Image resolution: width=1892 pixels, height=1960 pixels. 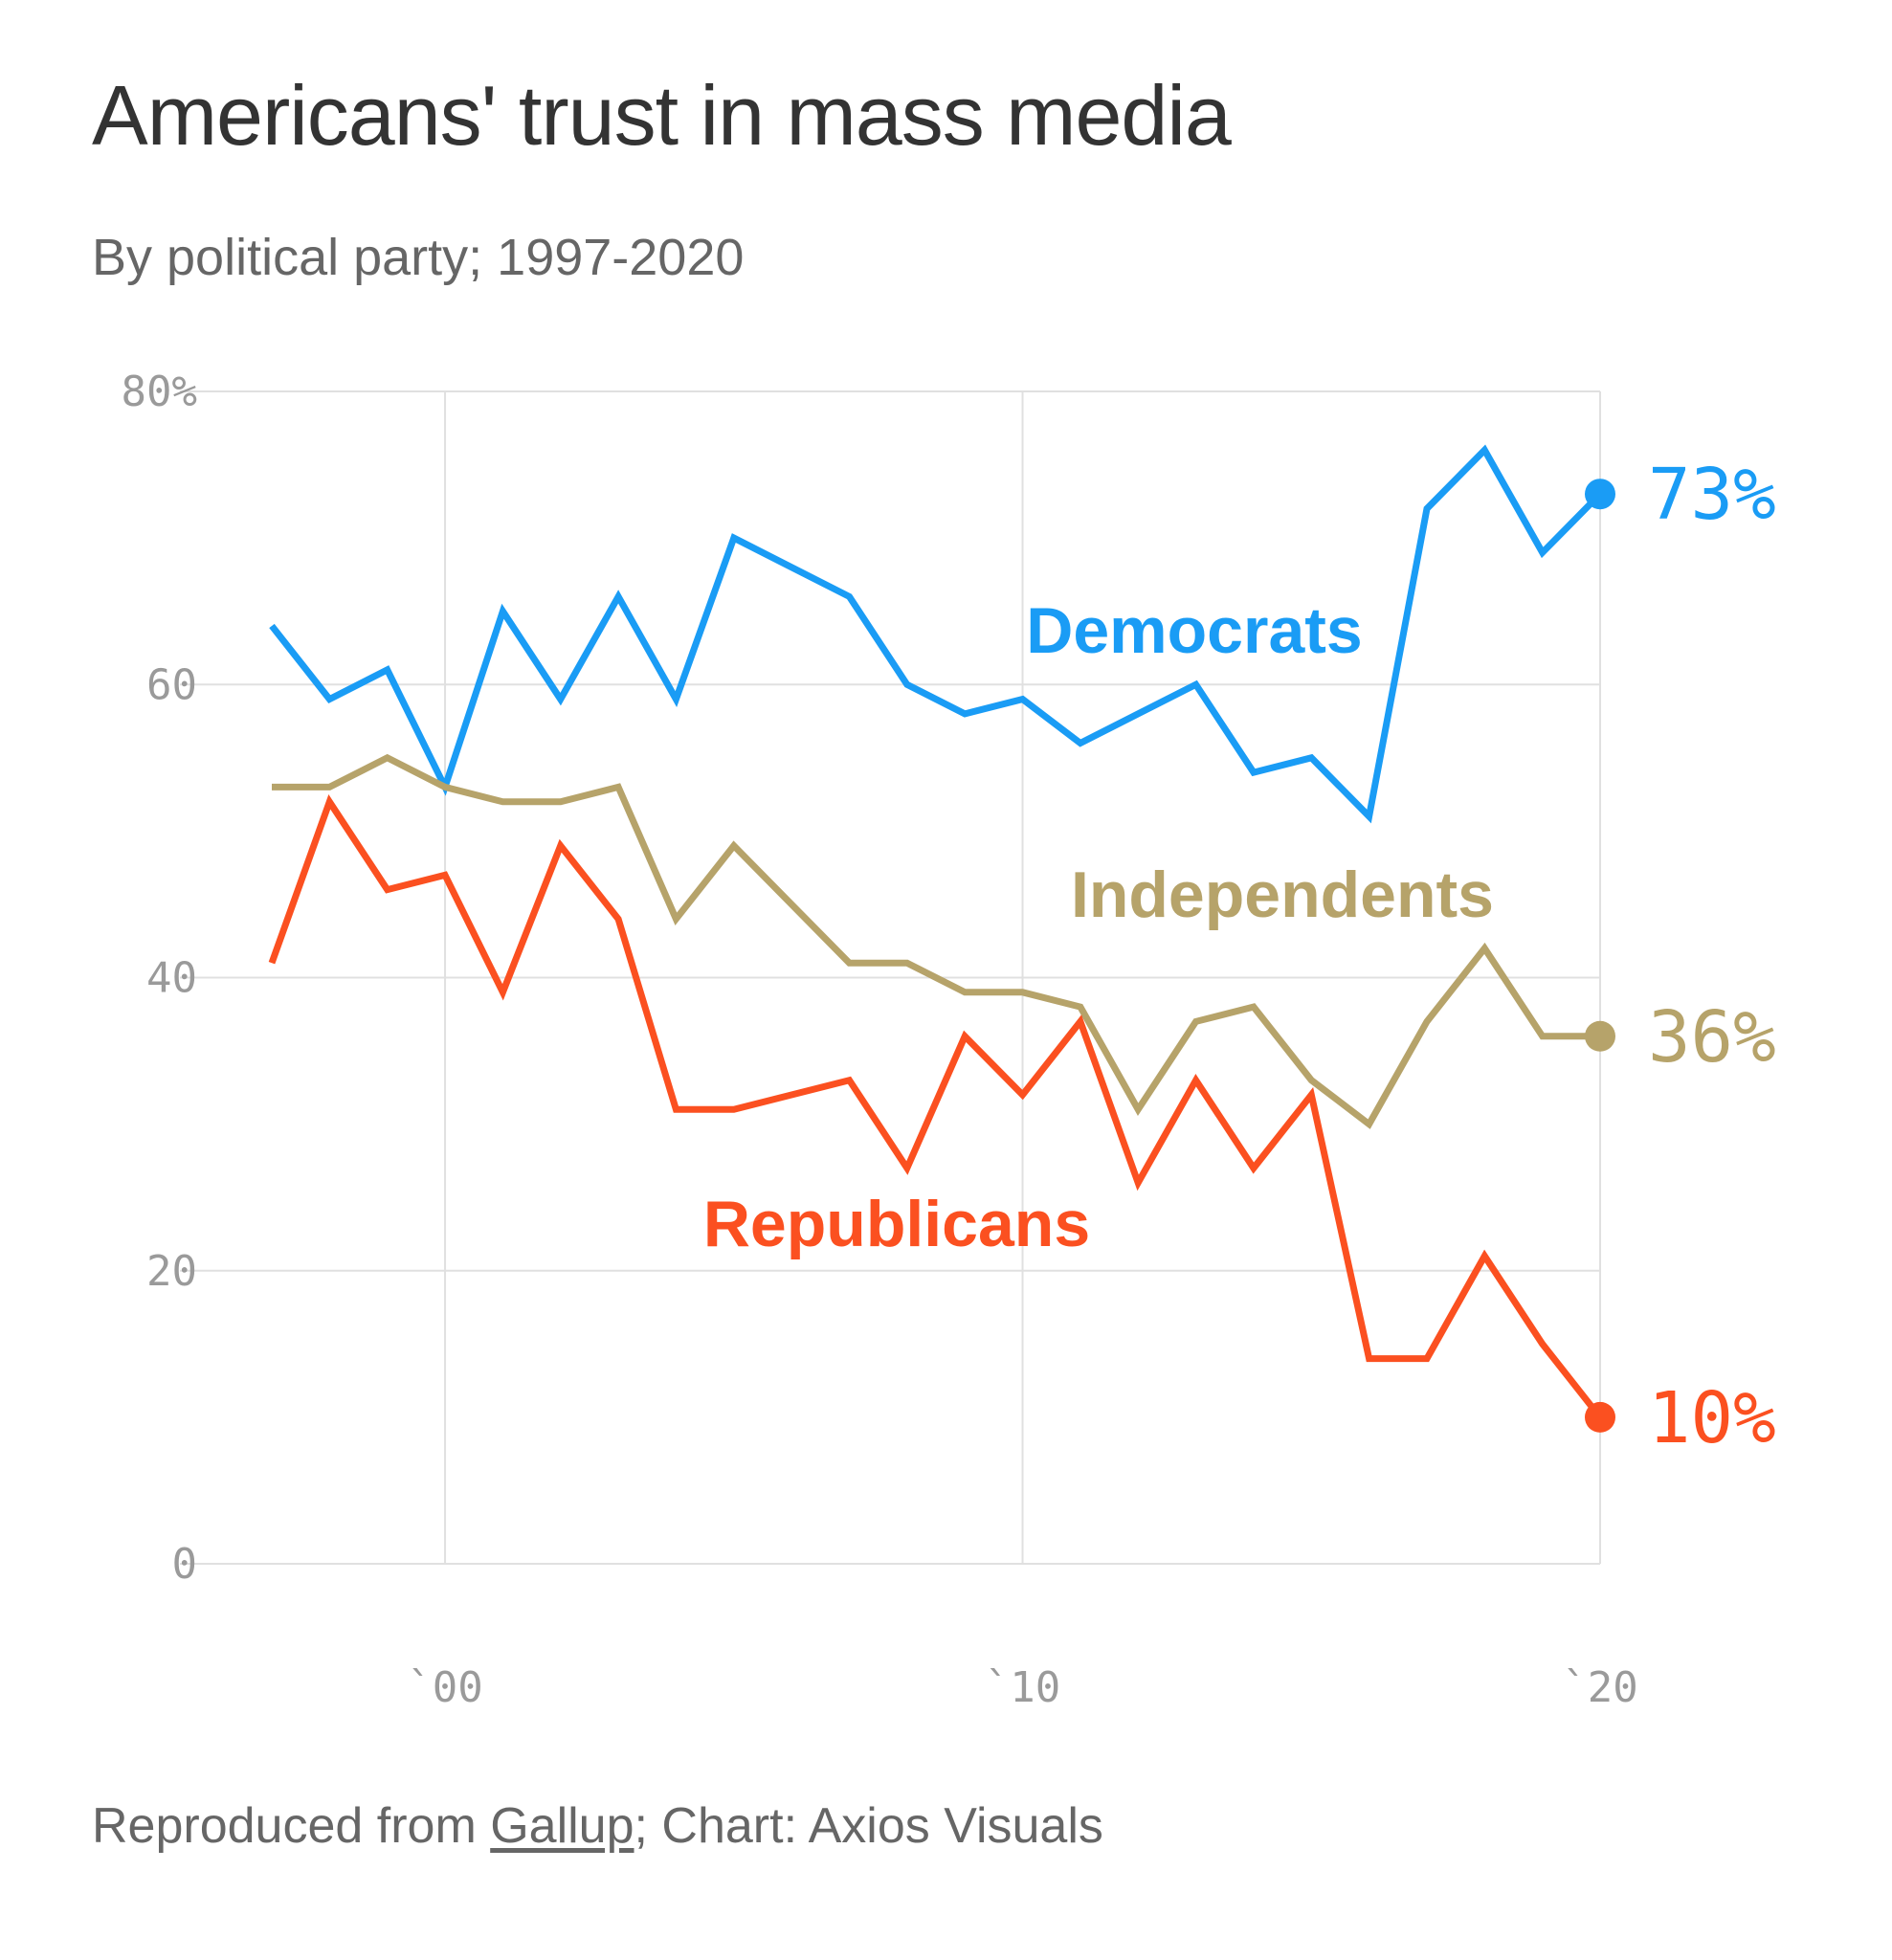 What do you see at coordinates (1712, 495) in the screenshot?
I see `end-value-label: 73%` at bounding box center [1712, 495].